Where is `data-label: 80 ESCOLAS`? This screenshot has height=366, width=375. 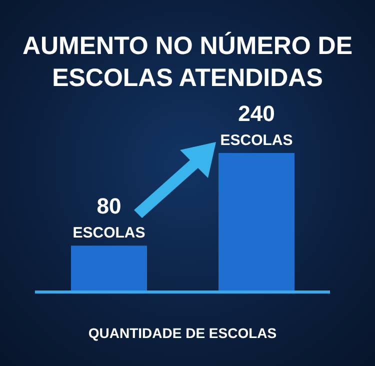
data-label: 80 ESCOLAS is located at coordinates (109, 218).